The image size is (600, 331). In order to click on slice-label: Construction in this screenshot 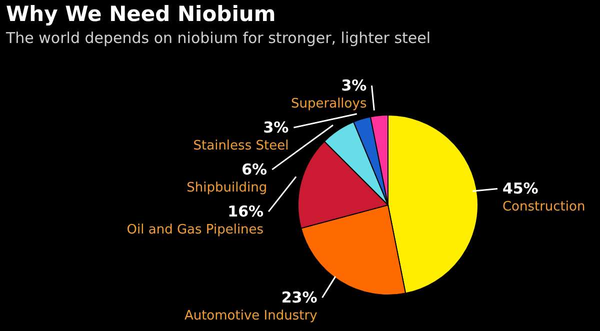, I will do `click(544, 207)`.